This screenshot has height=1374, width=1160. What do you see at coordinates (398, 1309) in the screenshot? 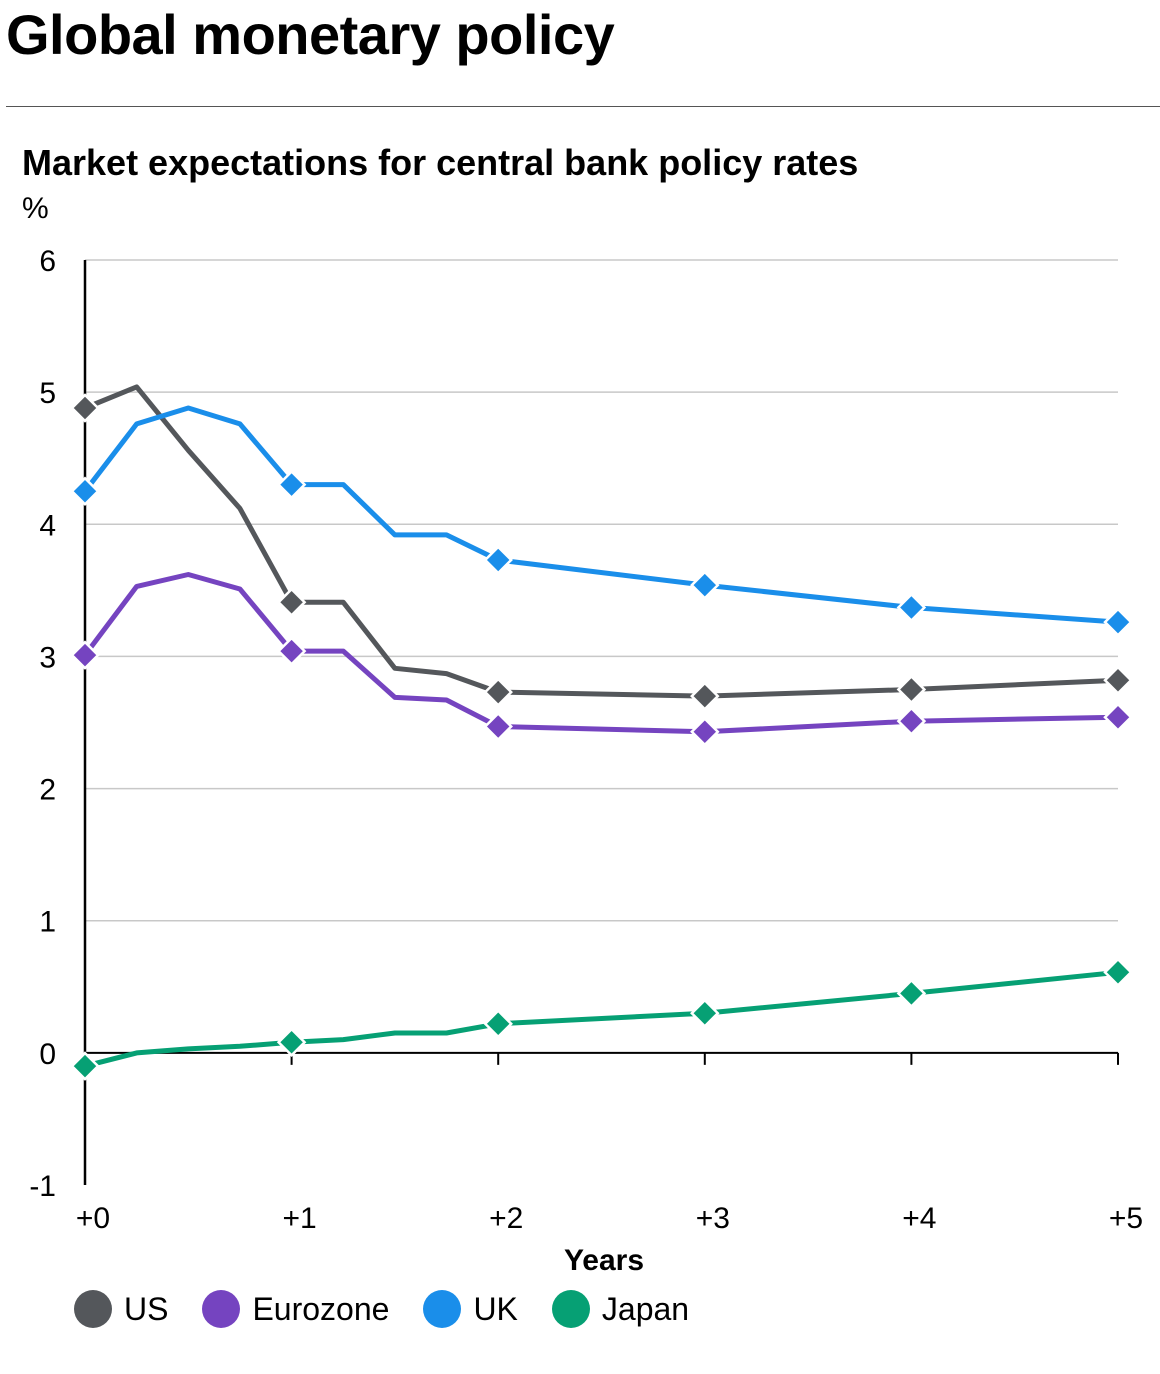
I see `legend: US Eurozone UK Japan` at bounding box center [398, 1309].